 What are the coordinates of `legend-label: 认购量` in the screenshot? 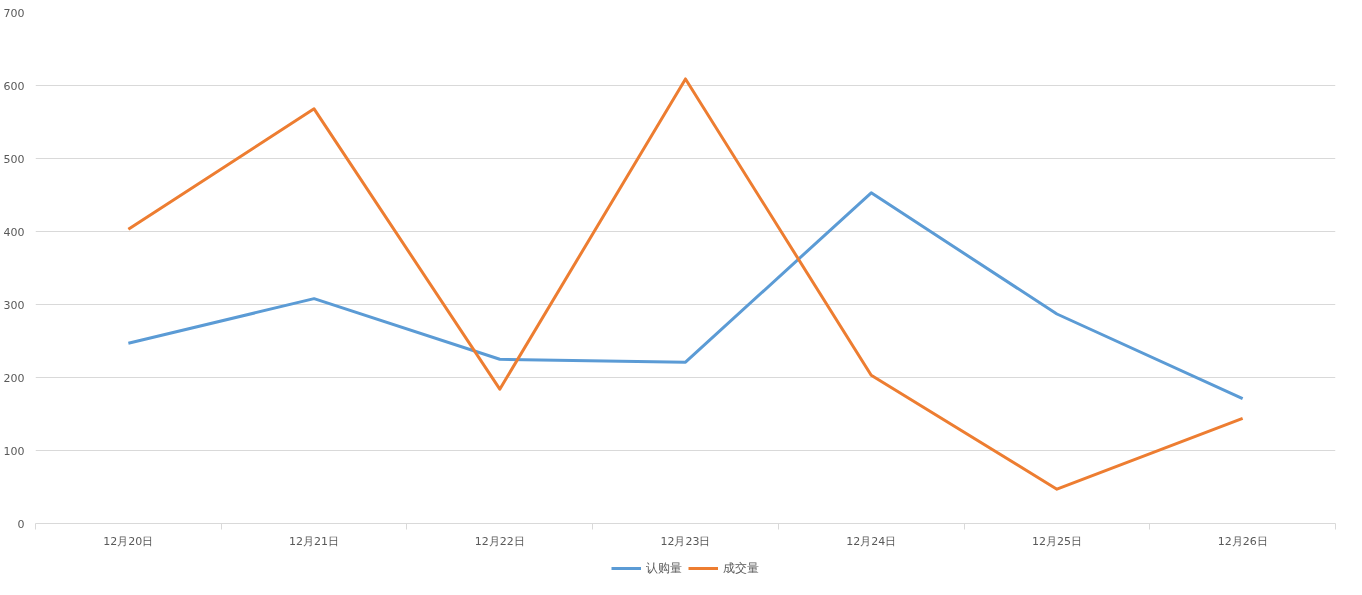 It's located at (664, 568).